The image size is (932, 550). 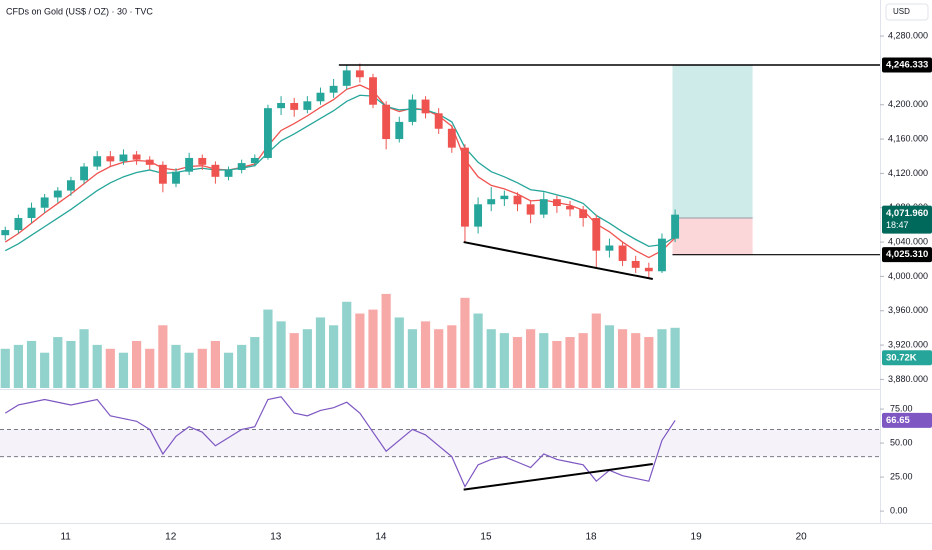 What do you see at coordinates (907, 254) in the screenshot?
I see `stop-label: 4,025.310` at bounding box center [907, 254].